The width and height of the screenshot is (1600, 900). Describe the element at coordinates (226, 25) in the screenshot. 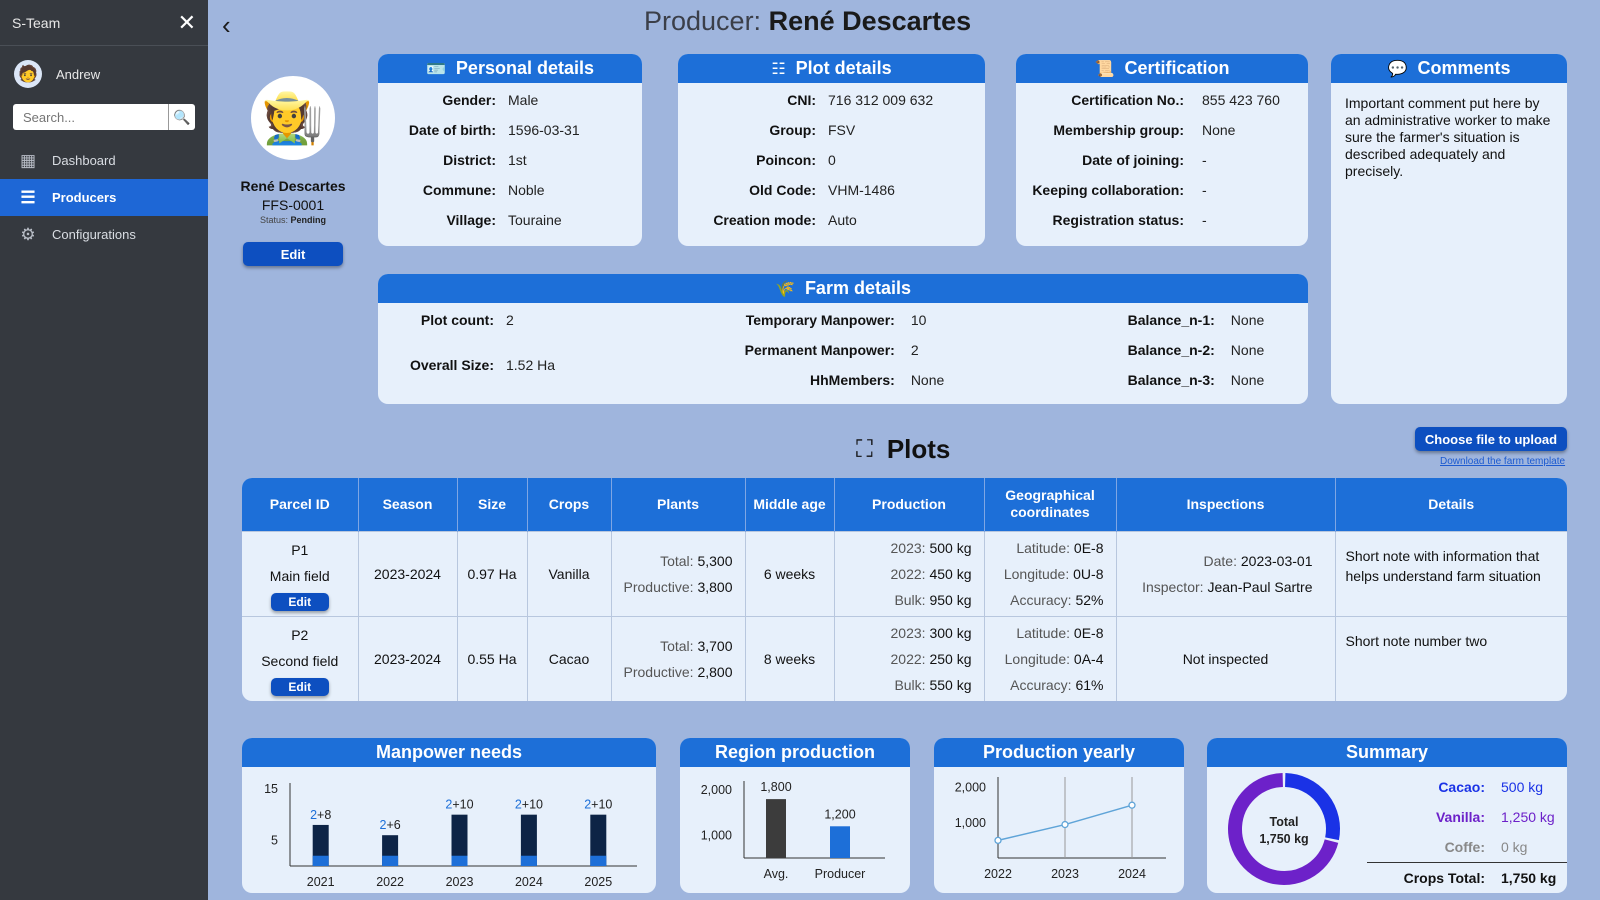

I see `back-arrow-icon: ‹` at that location.